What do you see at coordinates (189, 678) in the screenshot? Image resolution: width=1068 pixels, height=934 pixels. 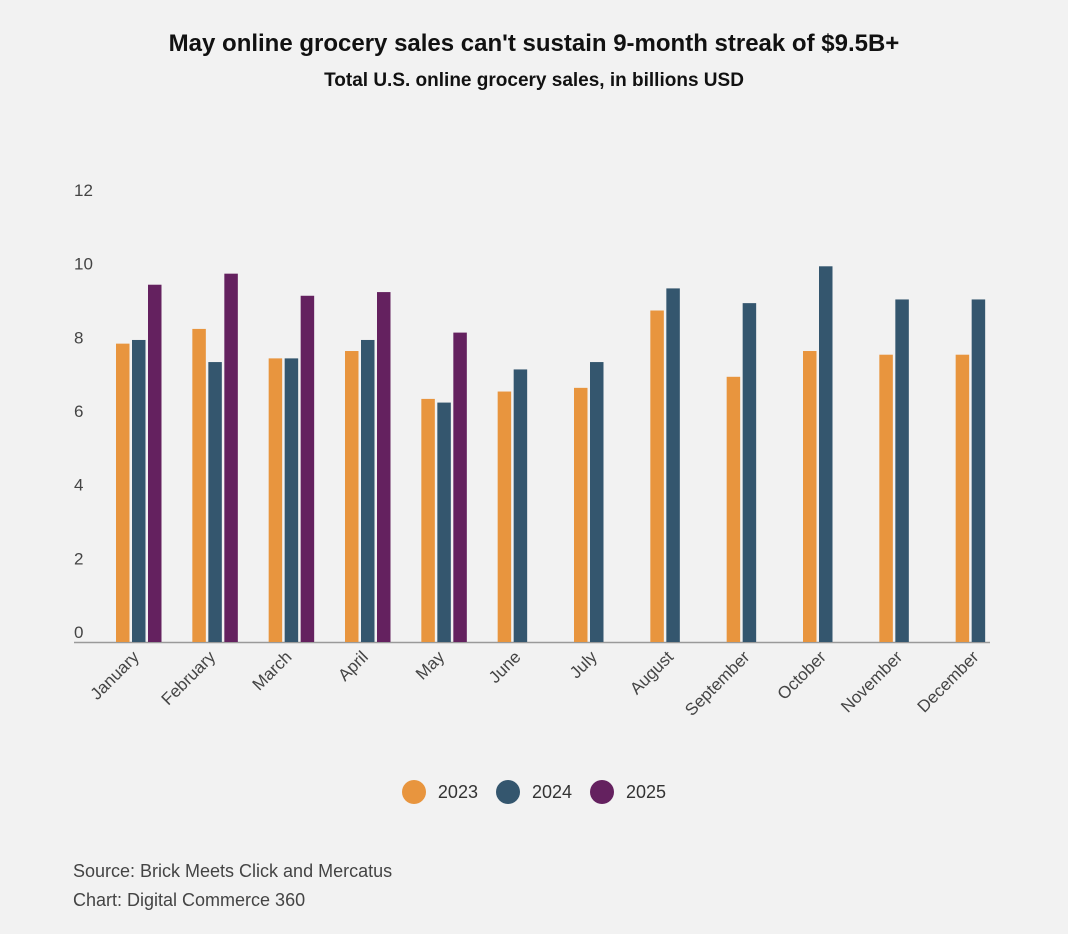 I see `x-tick-label-february: February` at bounding box center [189, 678].